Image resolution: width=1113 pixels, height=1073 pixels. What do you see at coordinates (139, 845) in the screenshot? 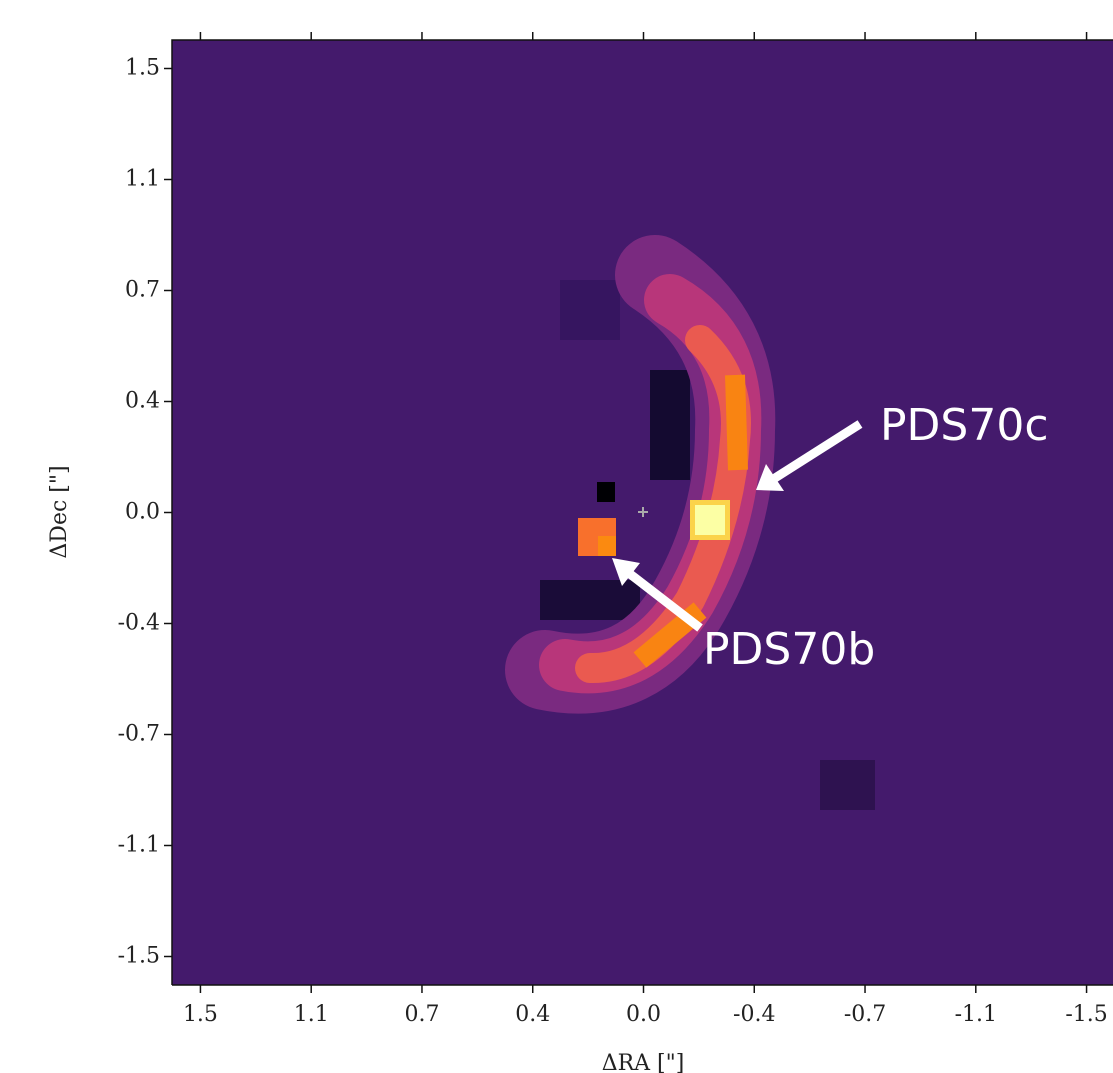
I see `y-tick-label: -1.1` at bounding box center [139, 845].